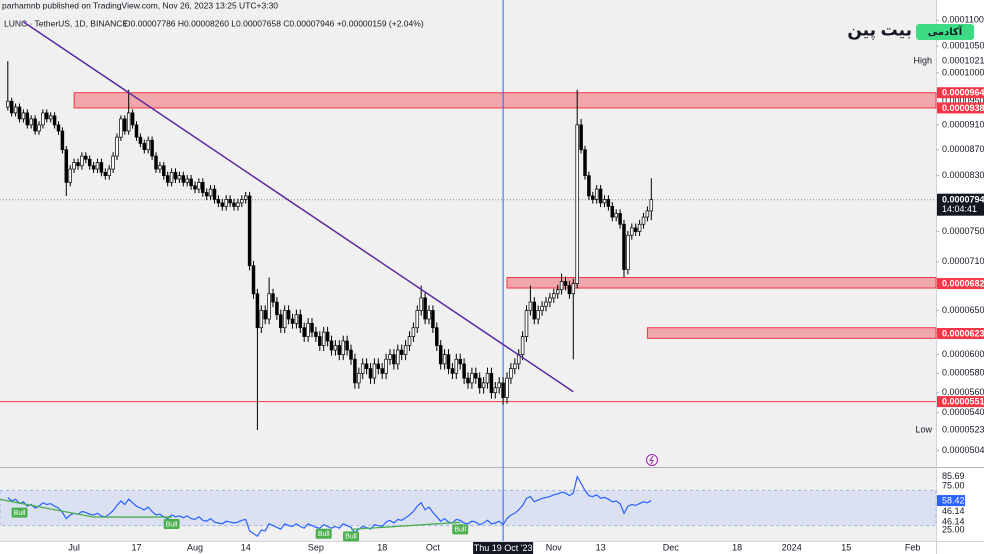 Image resolution: width=984 pixels, height=554 pixels. Describe the element at coordinates (554, 547) in the screenshot. I see `x-tick-label: Nov` at that location.